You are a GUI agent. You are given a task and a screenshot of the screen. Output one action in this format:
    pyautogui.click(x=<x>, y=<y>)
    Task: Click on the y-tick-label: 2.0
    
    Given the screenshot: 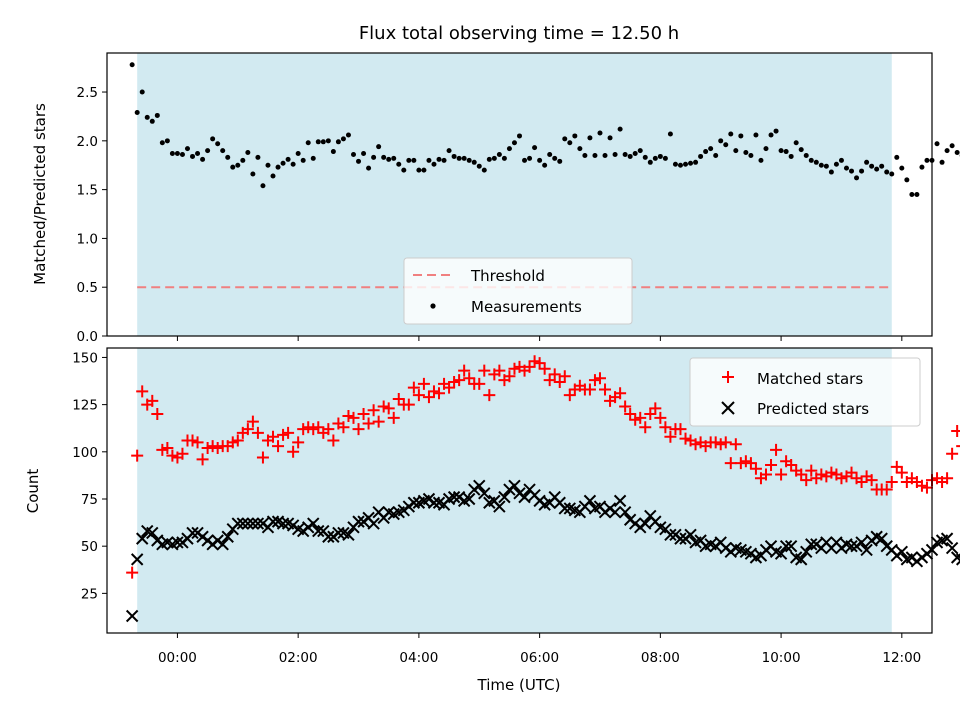 What is the action you would take?
    pyautogui.click(x=87, y=142)
    